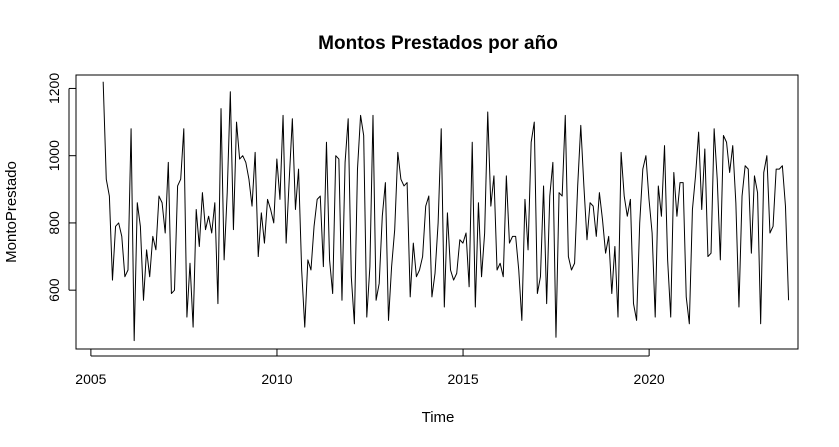 This screenshot has height=447, width=839. What do you see at coordinates (61, 187) in the screenshot?
I see `y-axis: 600 800 1000 1200` at bounding box center [61, 187].